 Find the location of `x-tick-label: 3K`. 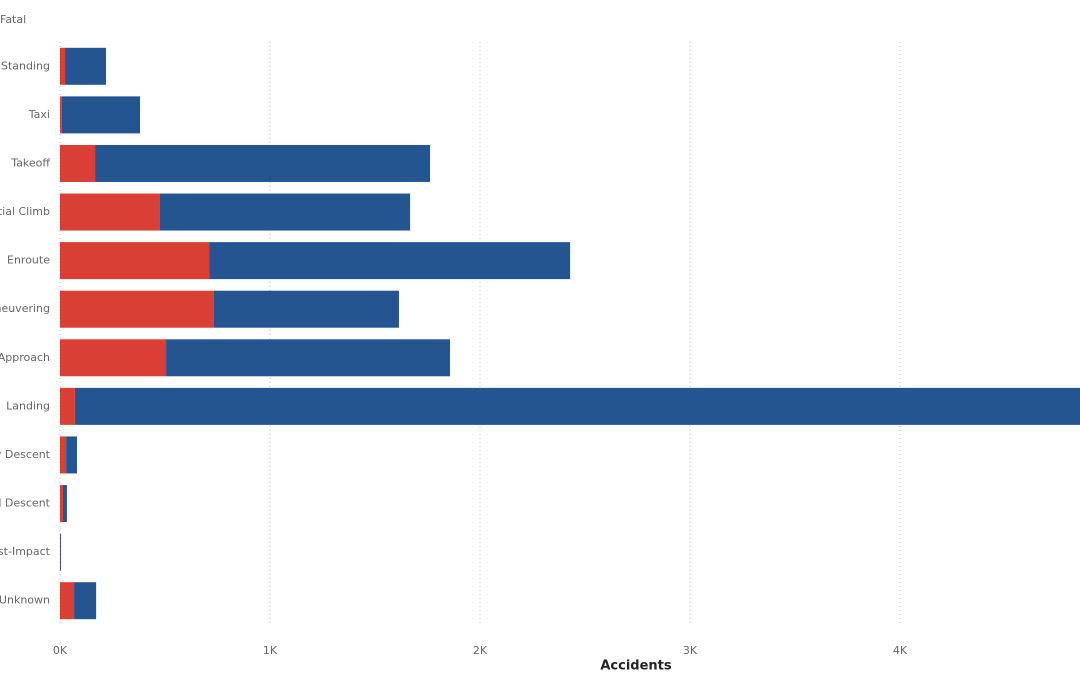

x-tick-label: 3K is located at coordinates (690, 650).